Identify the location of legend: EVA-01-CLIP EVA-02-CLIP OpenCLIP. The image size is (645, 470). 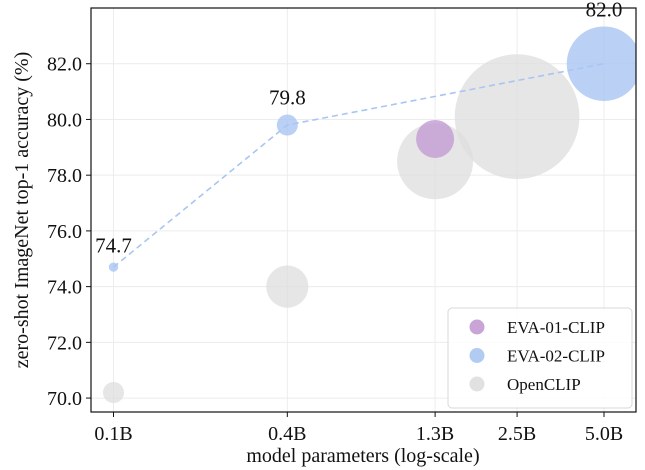
(540, 358).